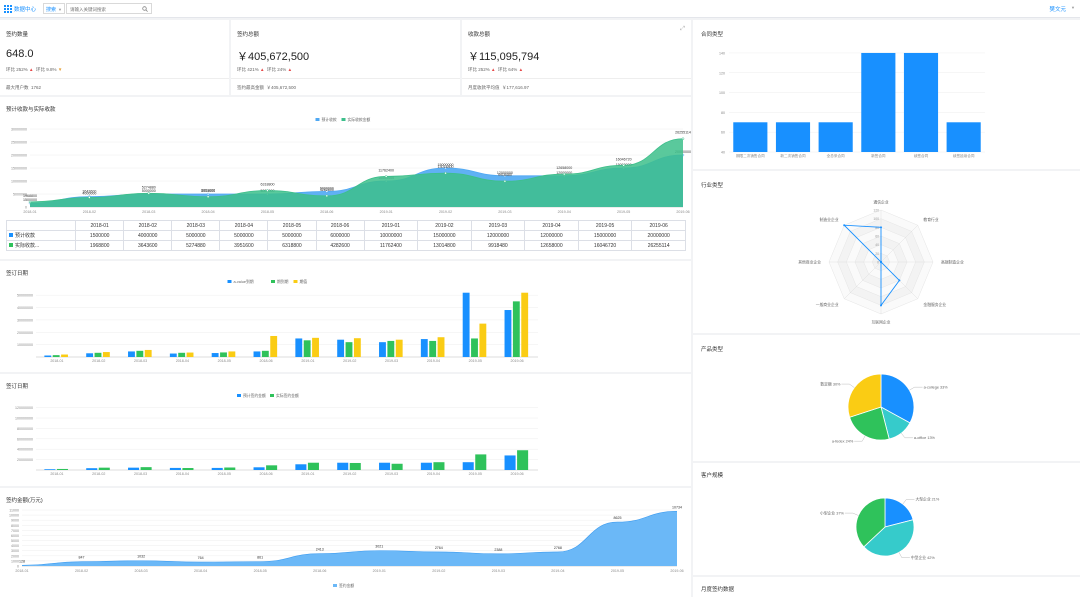 The image size is (1080, 597). What do you see at coordinates (964, 155) in the screenshot?
I see `x-tick-label: 续签延续合同` at bounding box center [964, 155].